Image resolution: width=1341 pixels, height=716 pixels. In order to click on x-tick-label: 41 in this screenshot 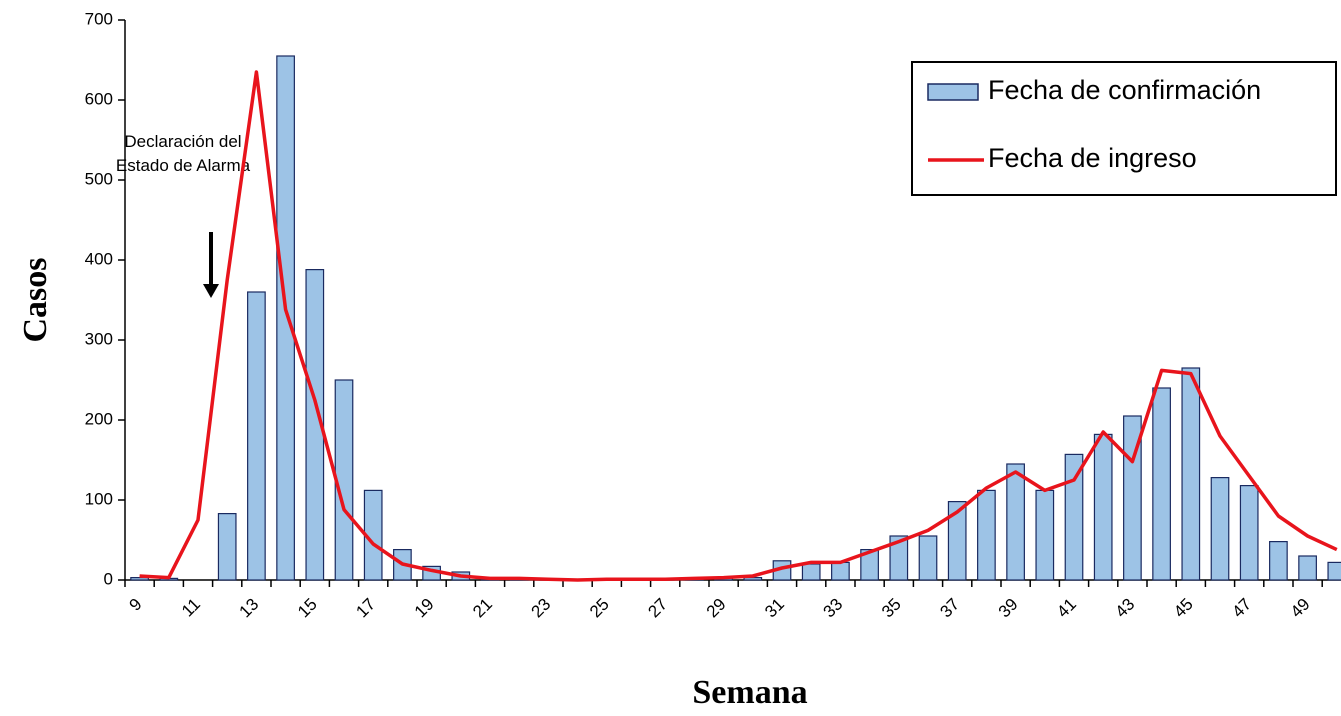, I will do `click(1066, 608)`.